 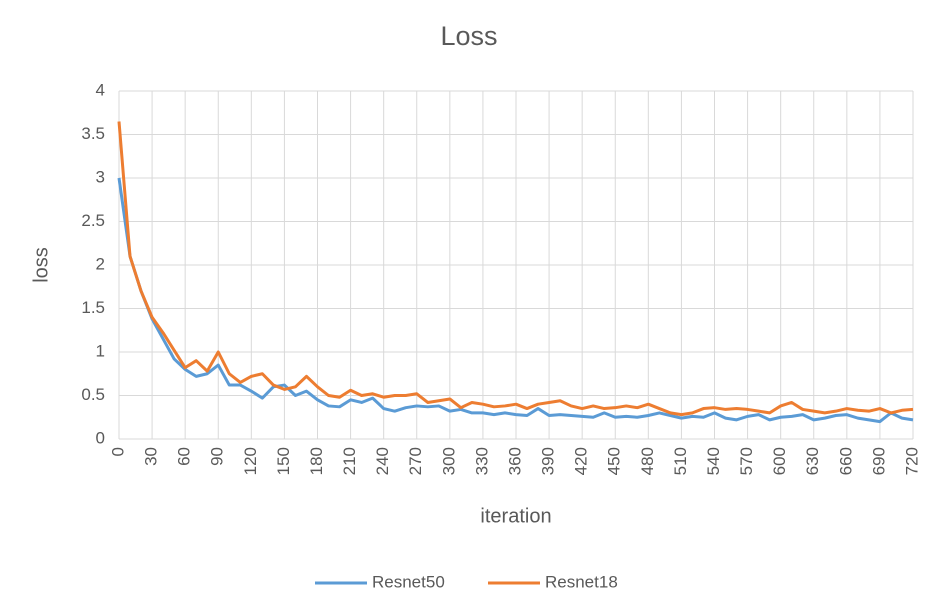 What do you see at coordinates (382, 461) in the screenshot?
I see `x-tick-label: 240` at bounding box center [382, 461].